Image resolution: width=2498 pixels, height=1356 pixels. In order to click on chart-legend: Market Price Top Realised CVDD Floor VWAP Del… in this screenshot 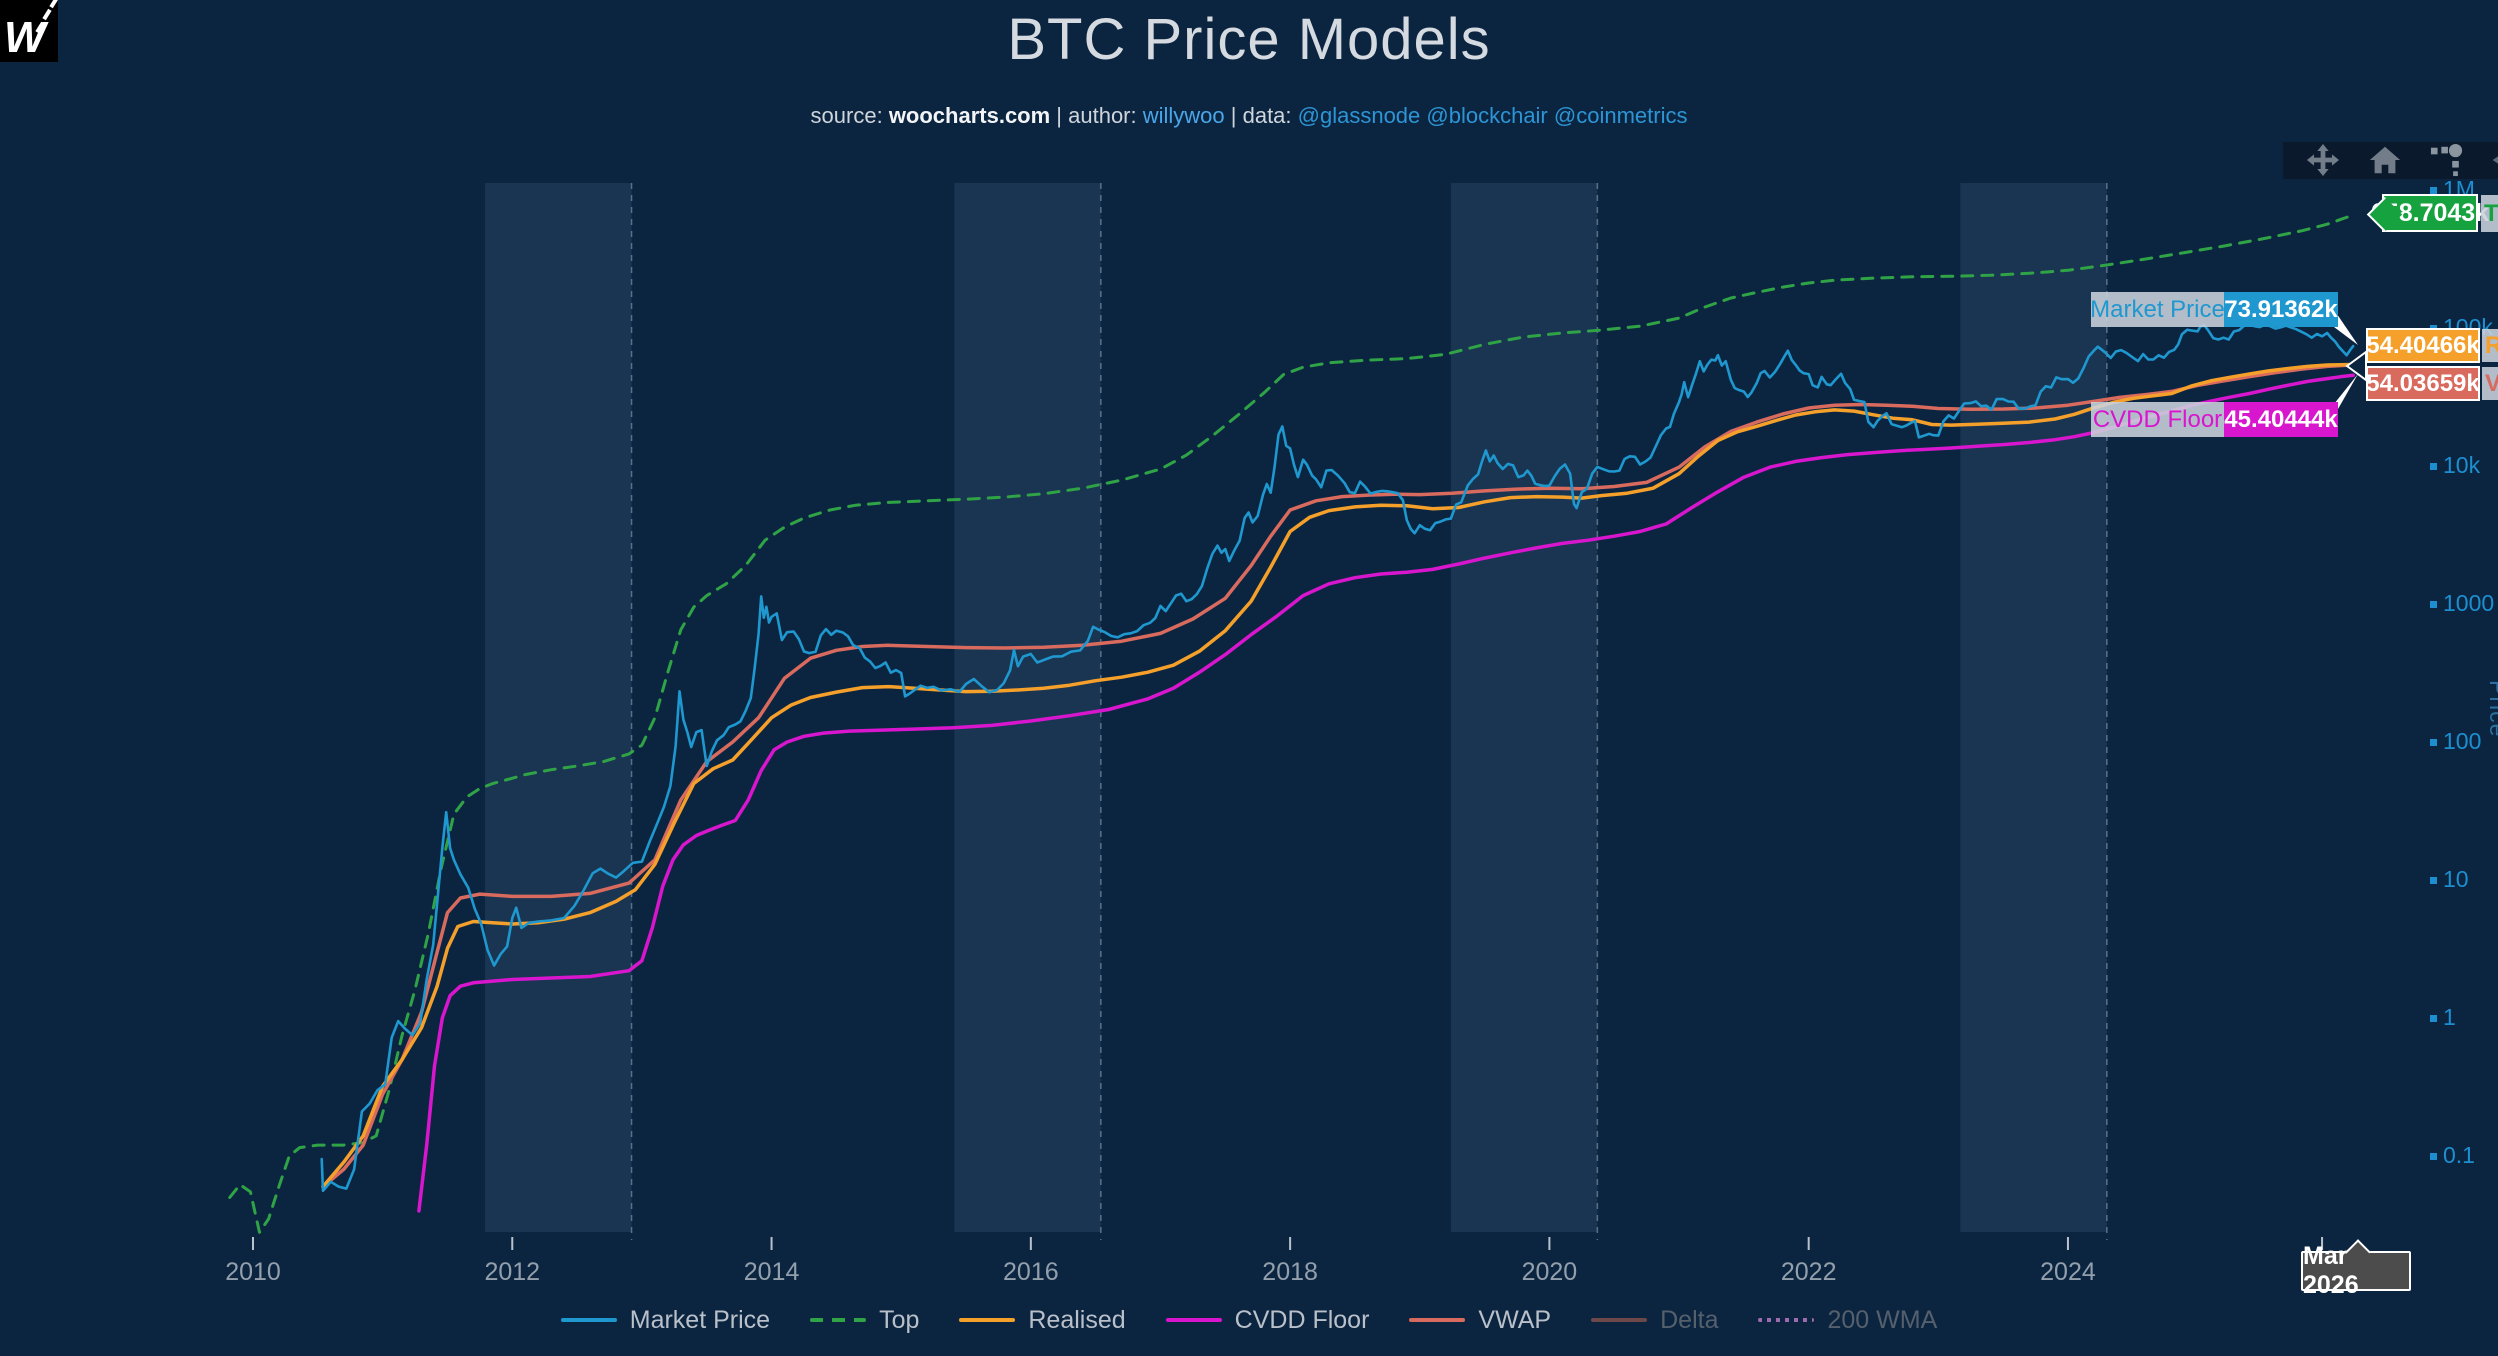, I will do `click(1249, 1320)`.